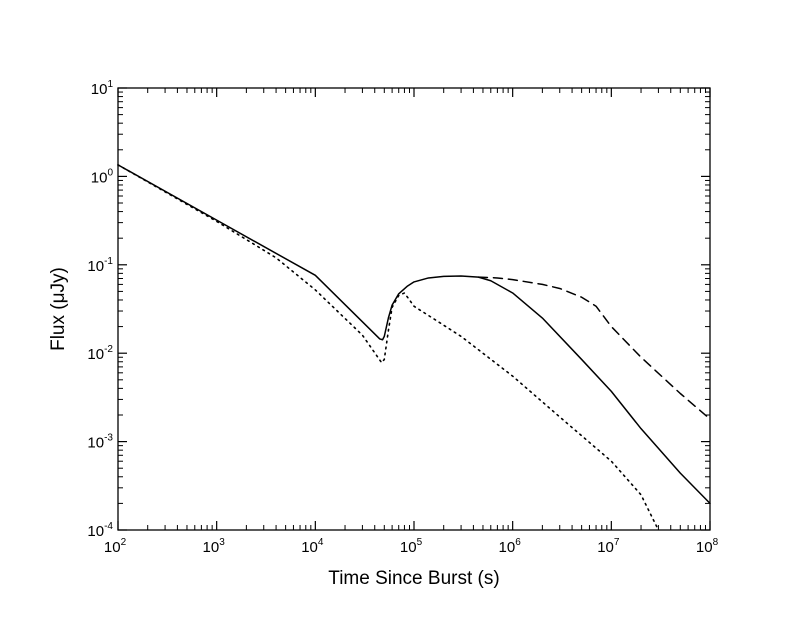 The image size is (795, 632). I want to click on x-tick-label-exponent: 3, so click(222, 542).